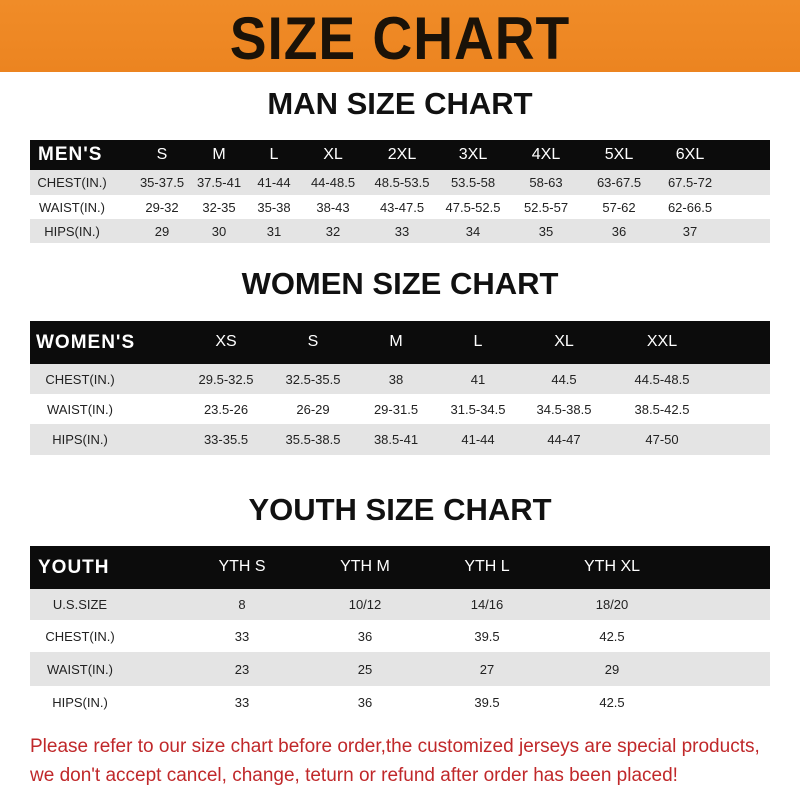 This screenshot has height=800, width=800. What do you see at coordinates (690, 182) in the screenshot?
I see `table-cell: 67.5-72` at bounding box center [690, 182].